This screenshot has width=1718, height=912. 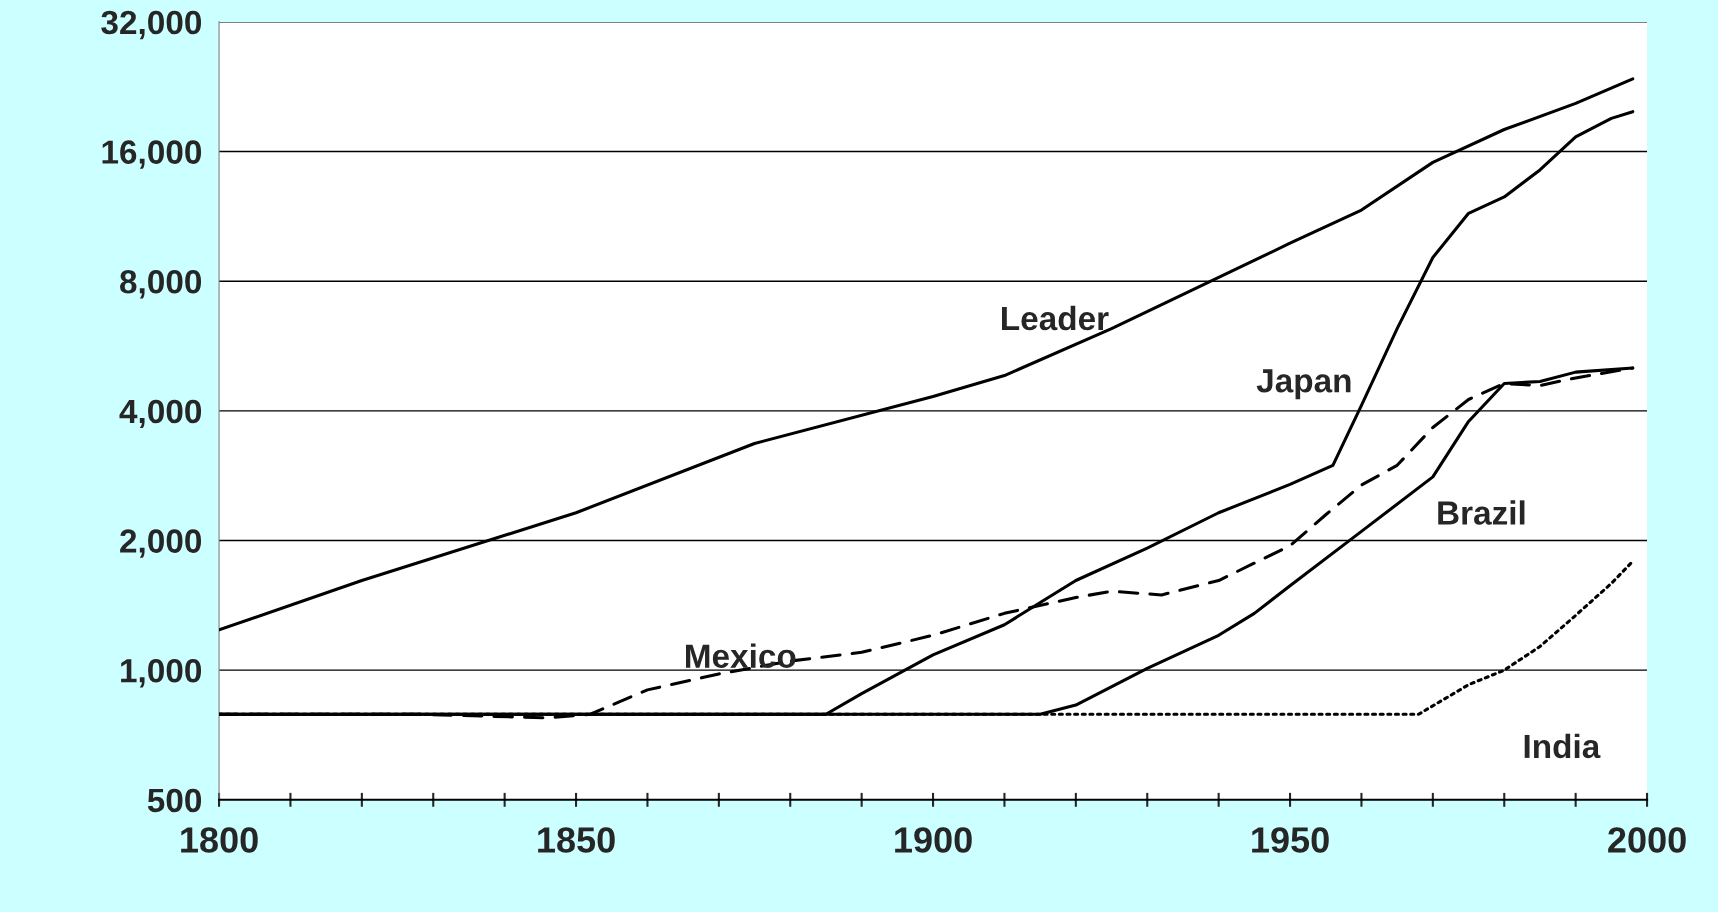 What do you see at coordinates (576, 840) in the screenshot?
I see `x-tick-label: 1850` at bounding box center [576, 840].